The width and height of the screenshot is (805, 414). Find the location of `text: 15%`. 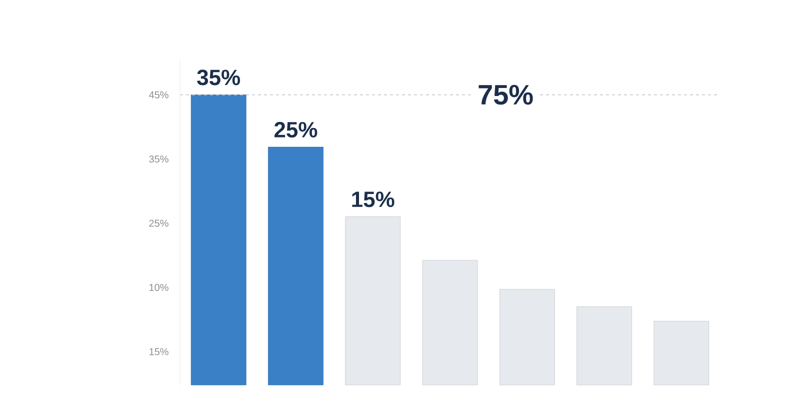

text: 15% is located at coordinates (159, 352).